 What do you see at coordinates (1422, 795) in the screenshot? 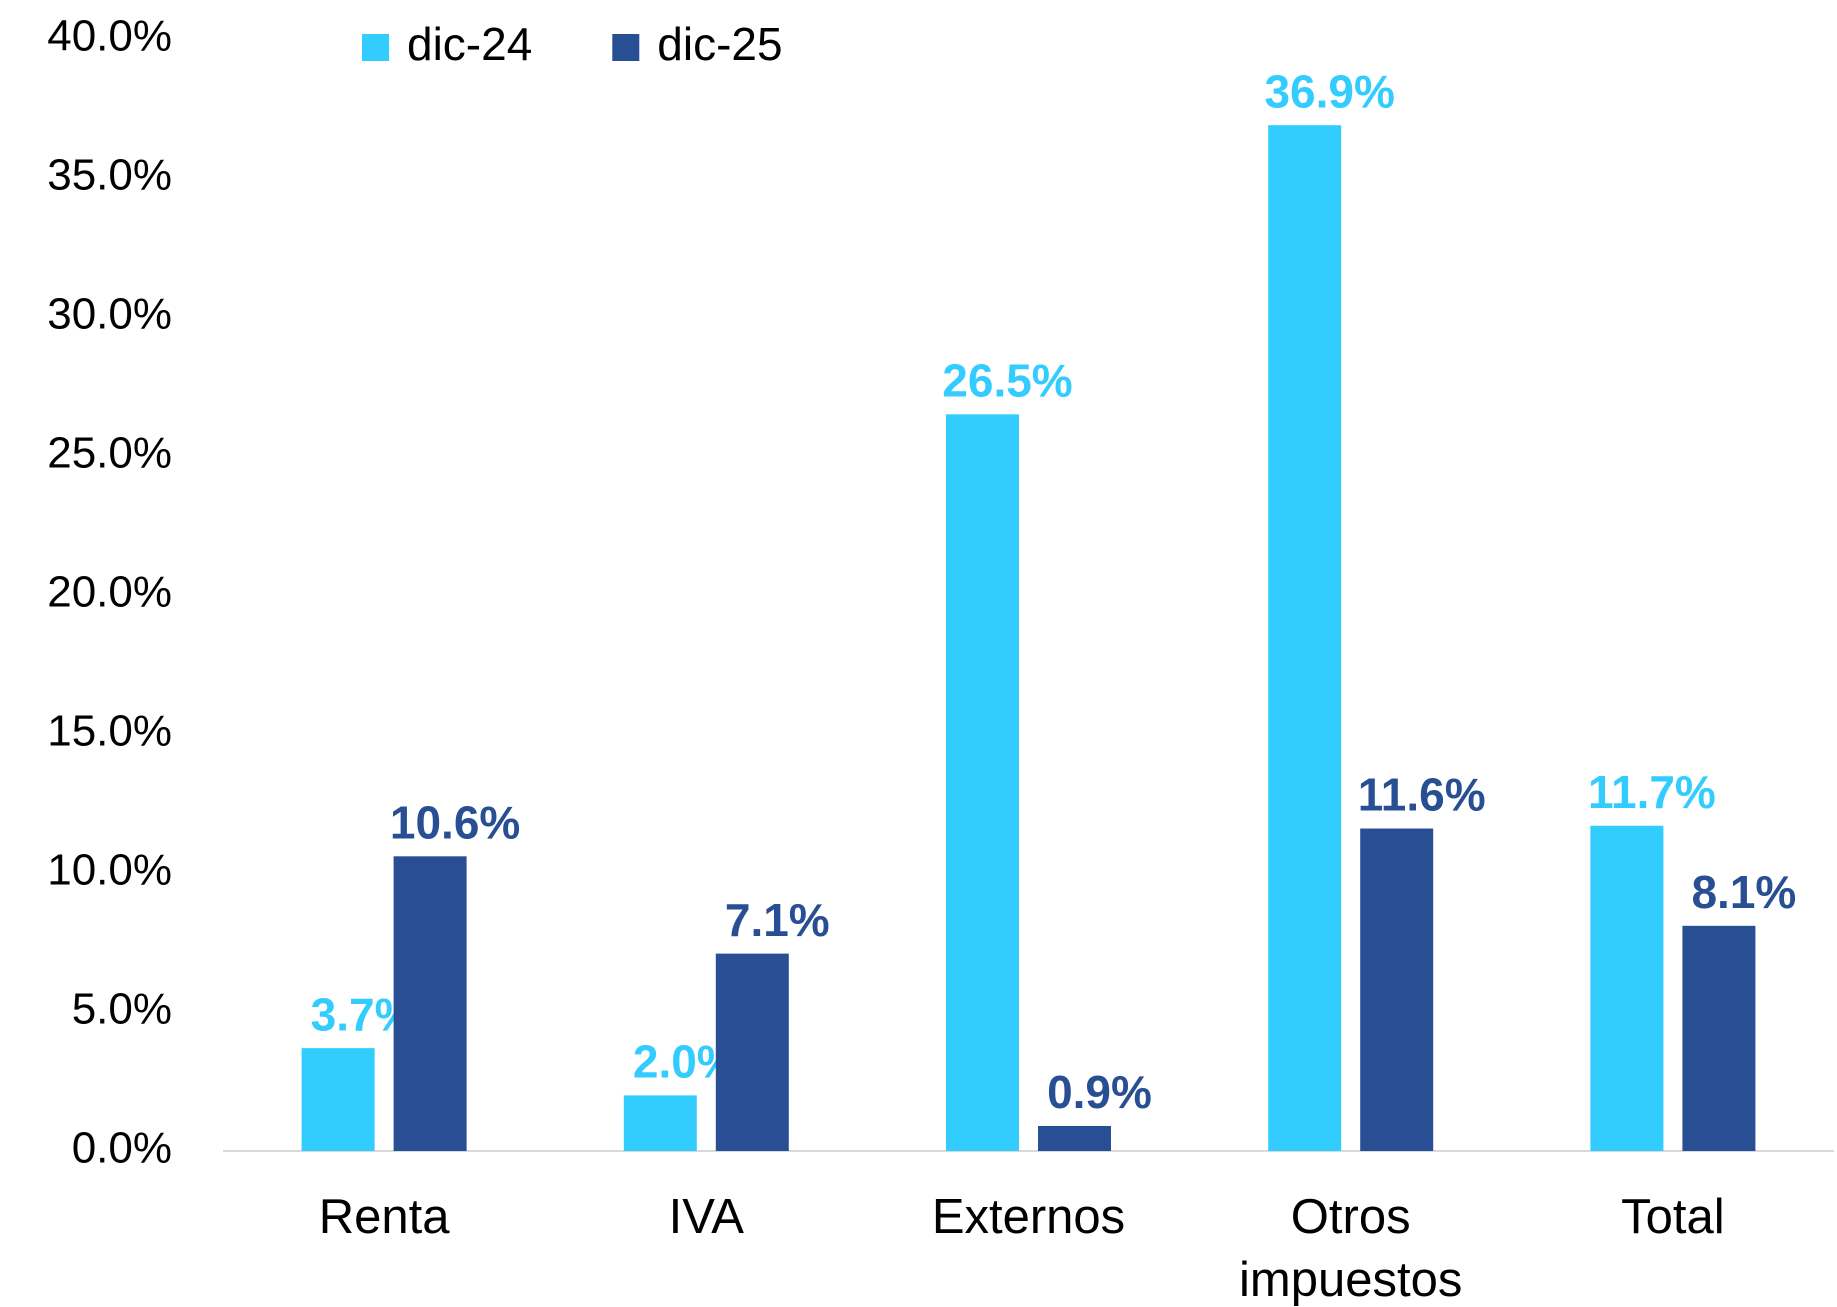
I see `data-label: 11.6%` at bounding box center [1422, 795].